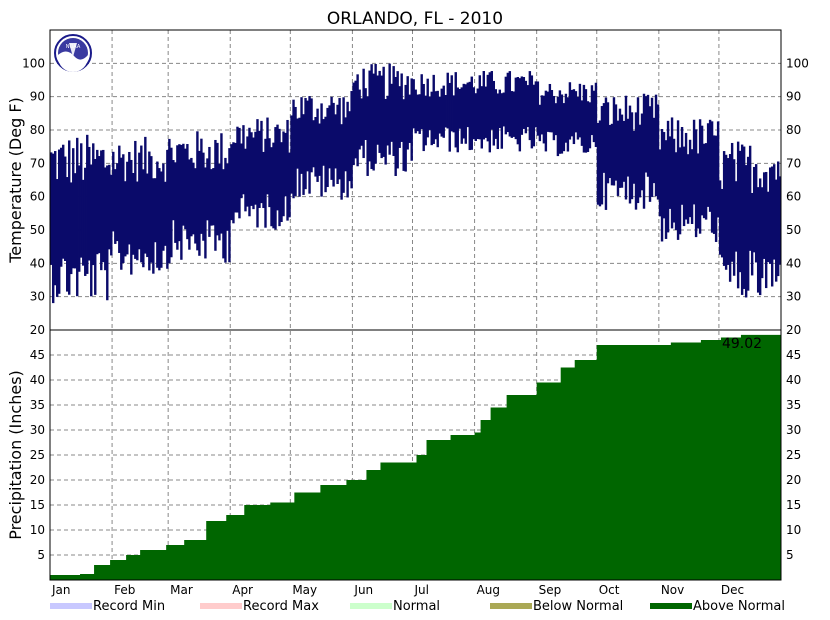  I want to click on precipitation-tick-left: 45, so click(37, 355).